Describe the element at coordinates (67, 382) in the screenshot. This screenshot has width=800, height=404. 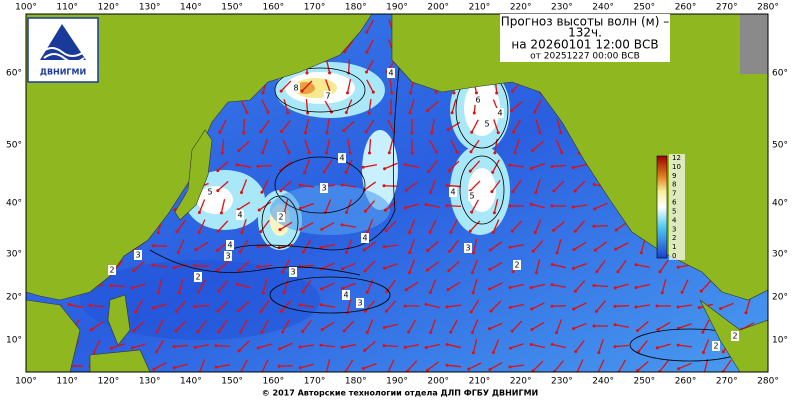
I see `lon-label-bottom: 110°` at that location.